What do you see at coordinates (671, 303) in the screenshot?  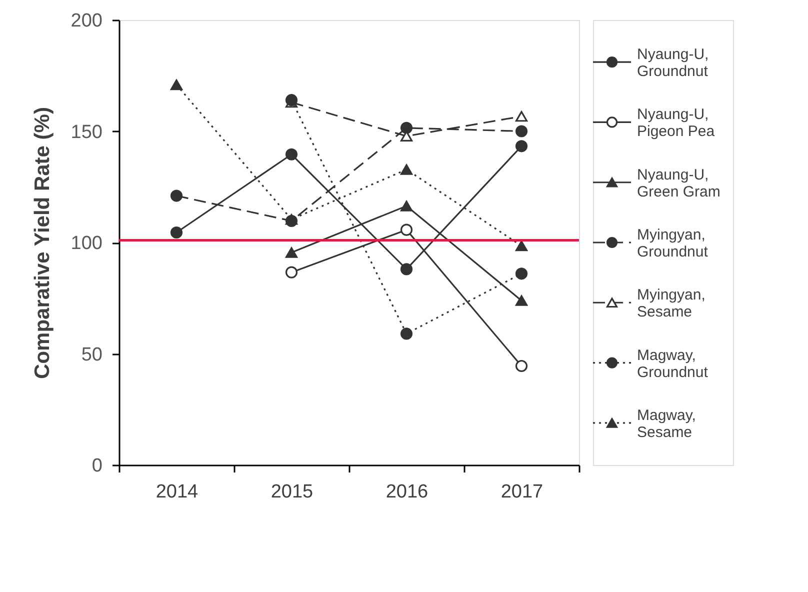 I see `legend-label: Myingyan, Sesame` at bounding box center [671, 303].